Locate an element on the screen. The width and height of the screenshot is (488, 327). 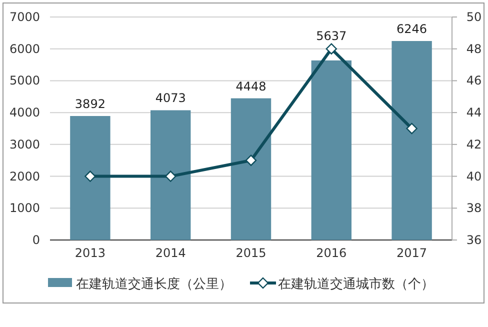
y2-tick-label: 36 is located at coordinates (474, 240).